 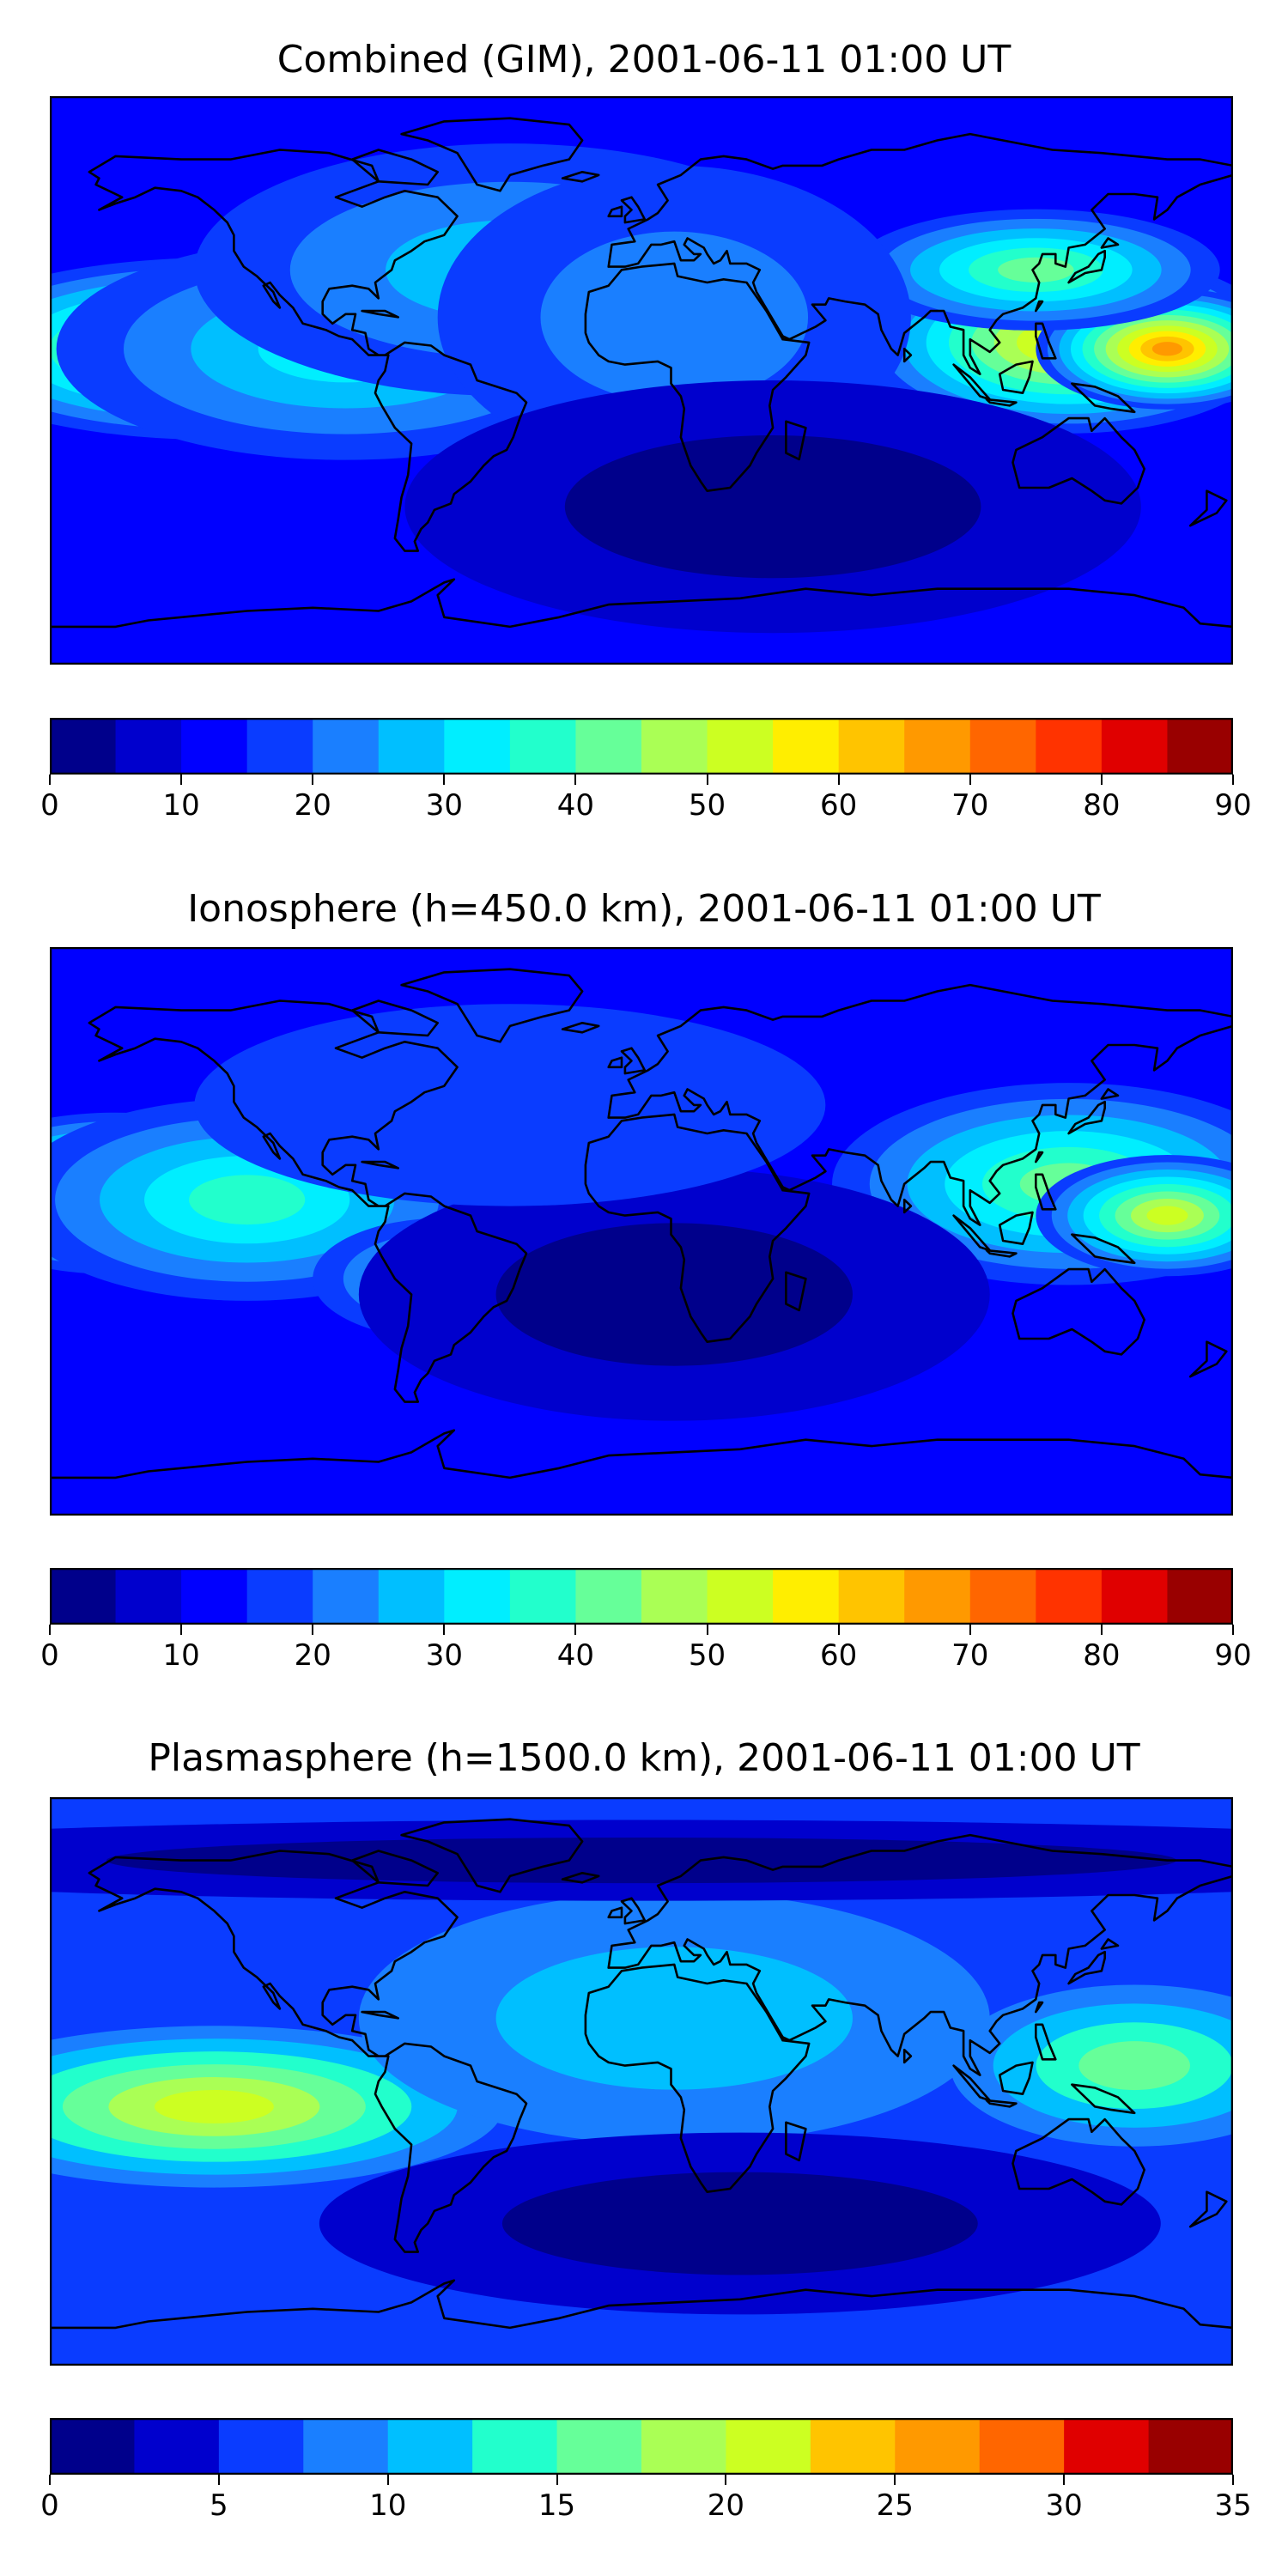 I want to click on map-title: Combined (GIM), 2001-06-11 01:00 UT, so click(x=644, y=60).